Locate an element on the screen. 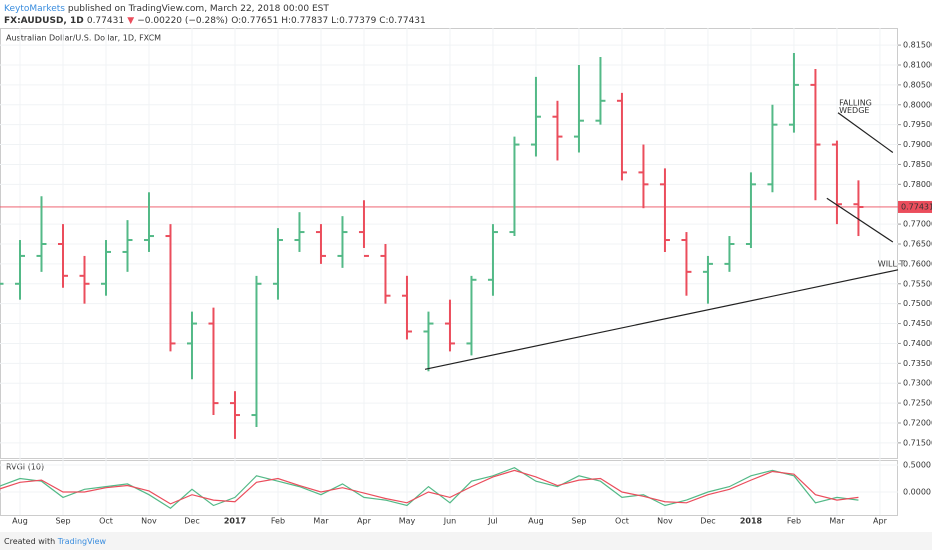 This screenshot has width=932, height=550. x-tick-label: 2017 is located at coordinates (235, 521).